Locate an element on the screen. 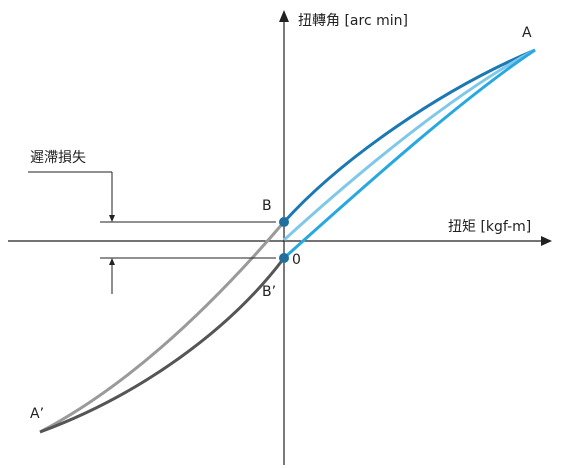 Image resolution: width=566 pixels, height=468 pixels. point-b-label: B is located at coordinates (267, 206).